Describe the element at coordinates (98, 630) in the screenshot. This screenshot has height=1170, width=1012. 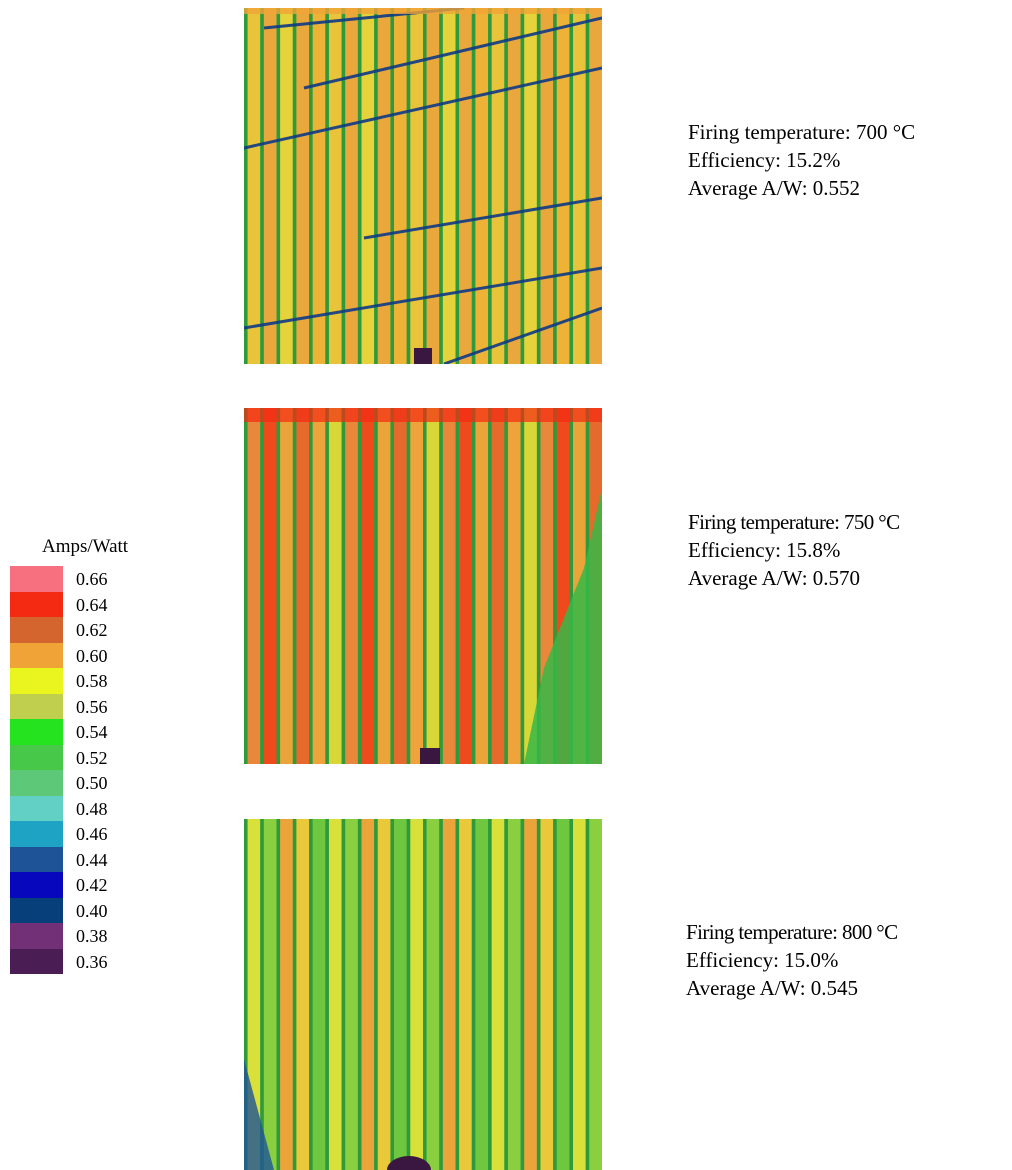
I see `legend-row: 0.62` at that location.